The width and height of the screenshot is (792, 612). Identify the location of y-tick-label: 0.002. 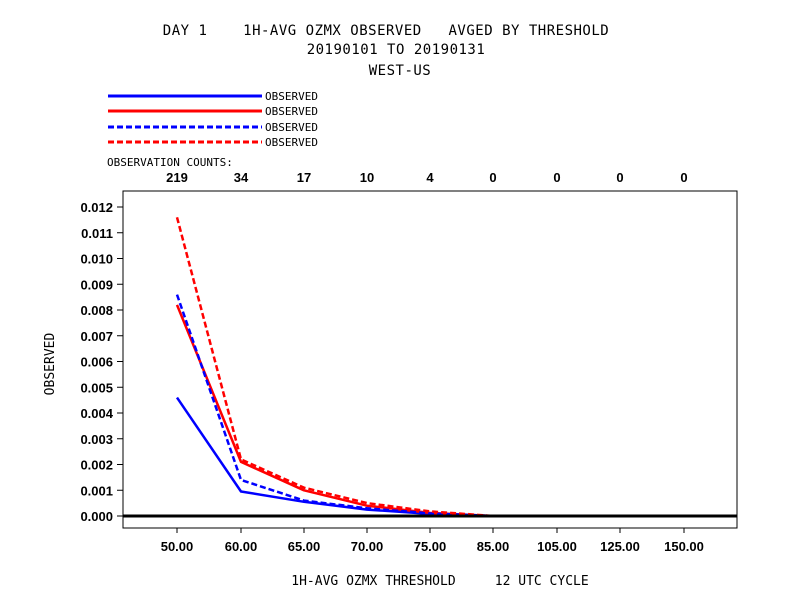
(96, 465).